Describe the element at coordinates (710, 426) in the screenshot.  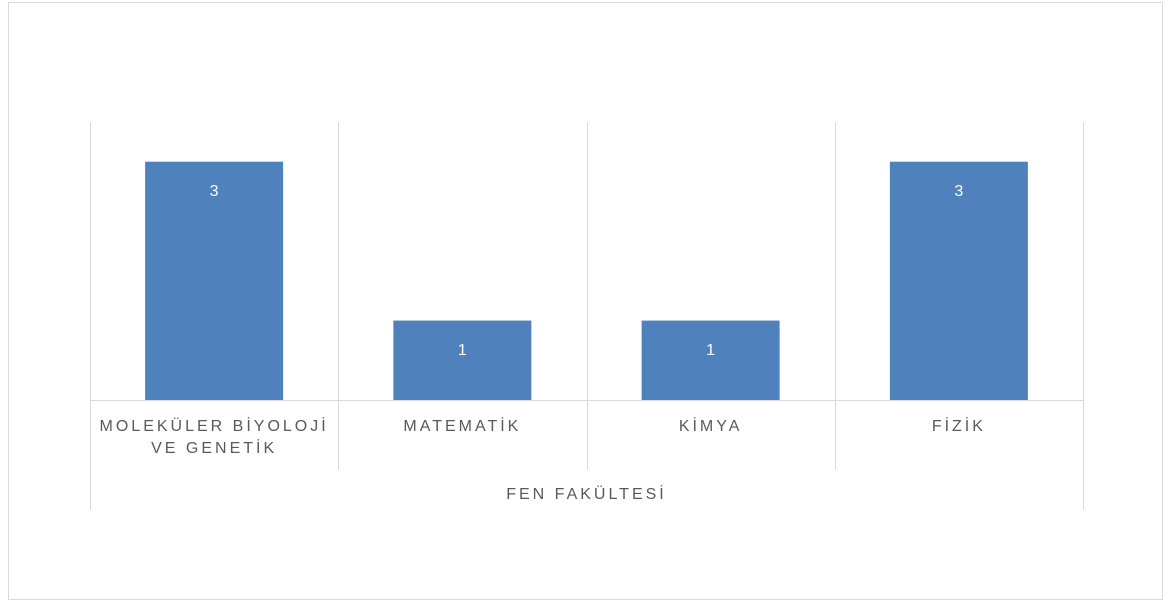
I see `x-tick-label: KİMYA` at that location.